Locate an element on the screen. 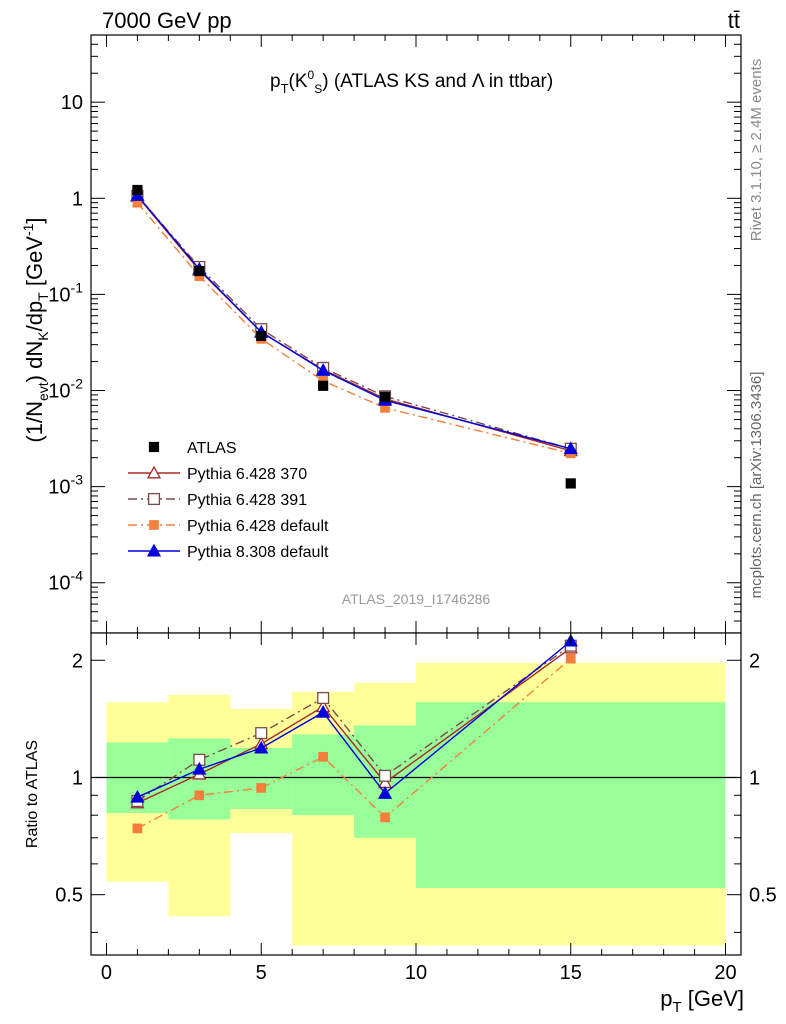 The height and width of the screenshot is (1024, 786). ratio-y-tick-label: 1 is located at coordinates (77, 778).